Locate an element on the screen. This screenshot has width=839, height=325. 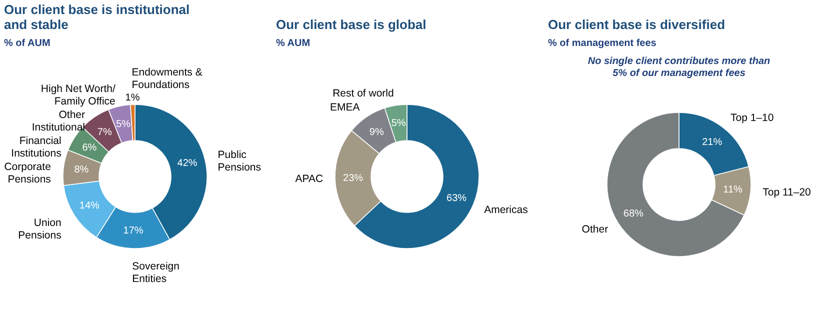
data-label: 23% is located at coordinates (353, 178).